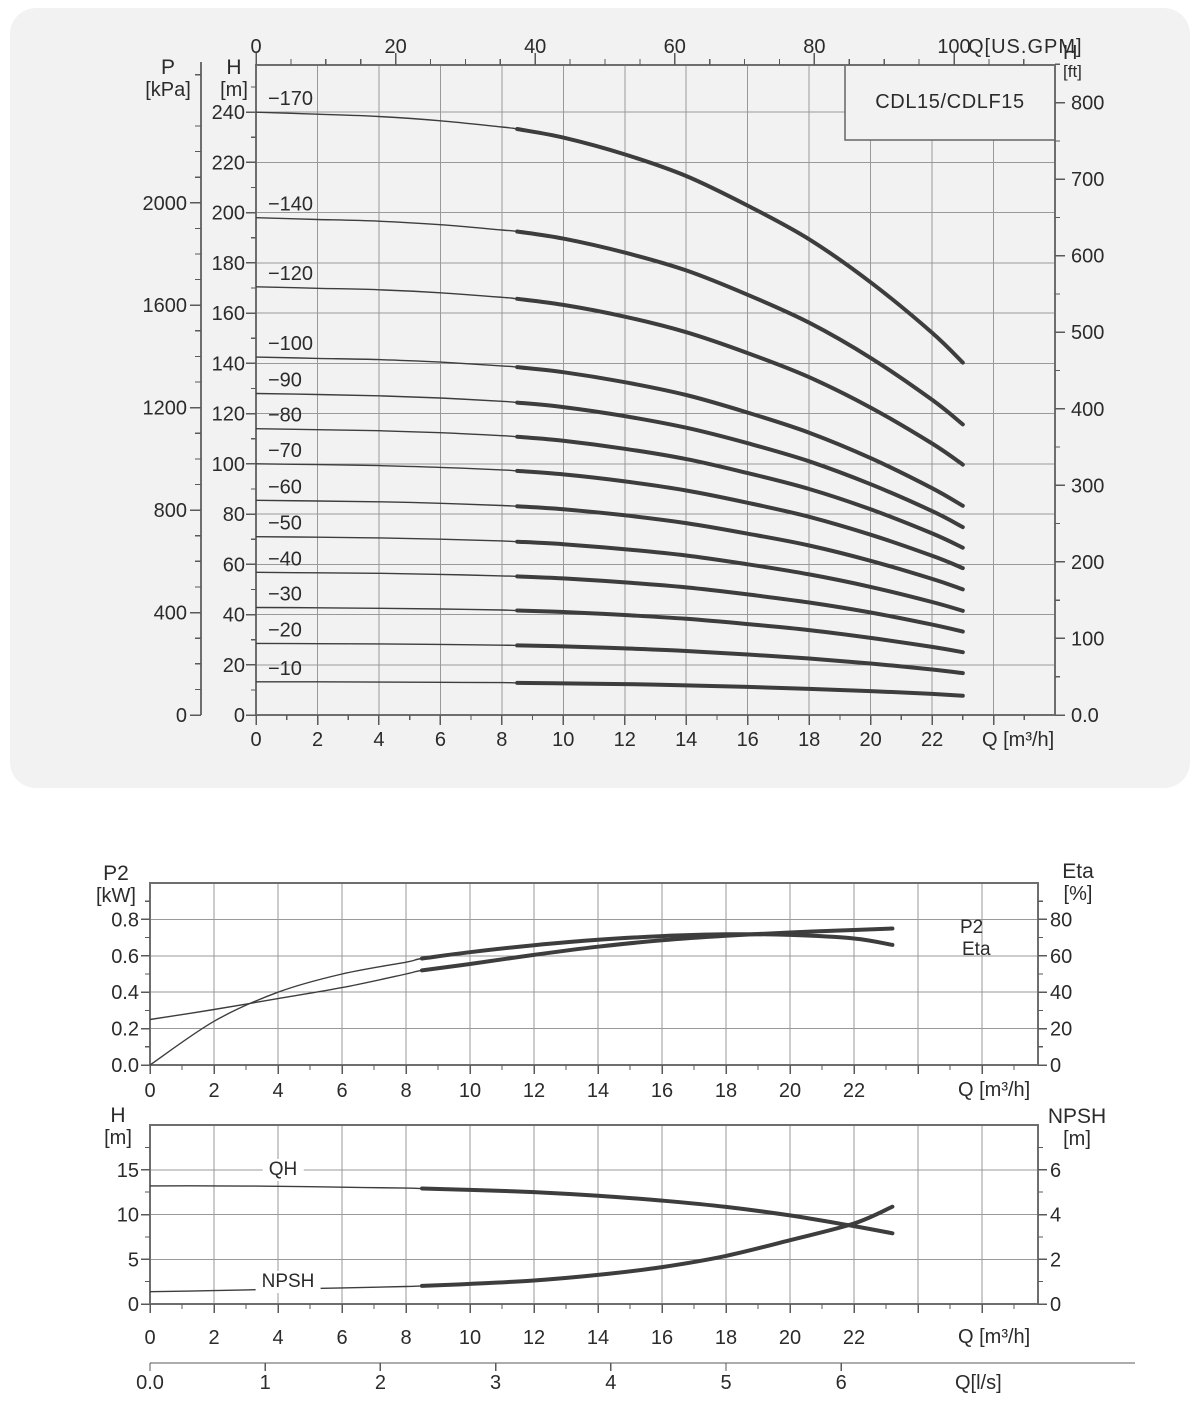 This screenshot has height=1423, width=1200. What do you see at coordinates (725, 1383) in the screenshot?
I see `svg-text: 5` at bounding box center [725, 1383].